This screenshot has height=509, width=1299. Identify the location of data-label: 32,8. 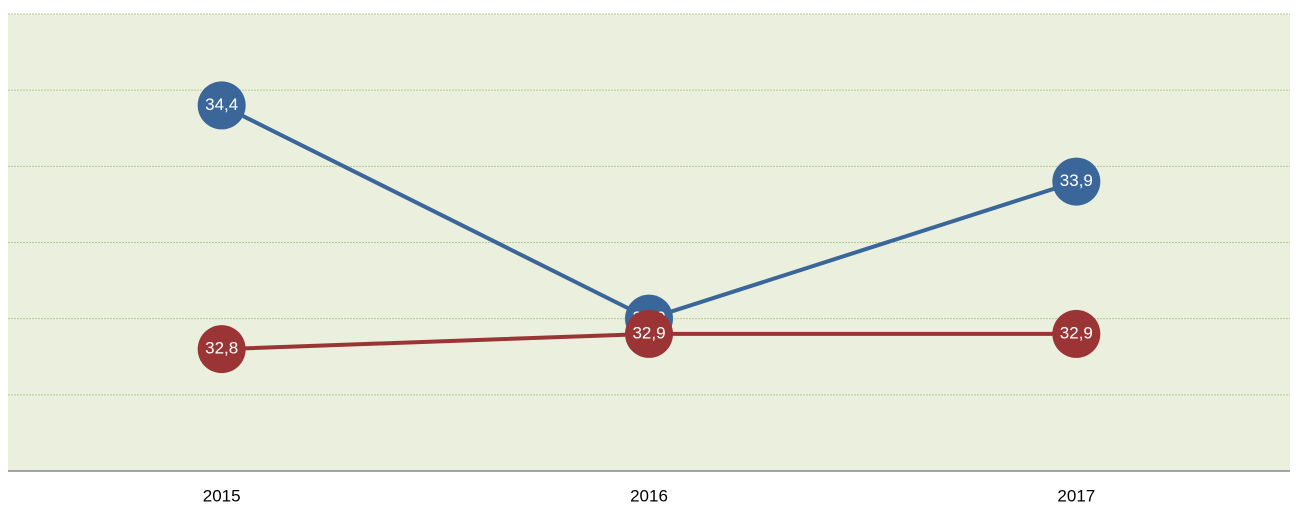
(221, 348).